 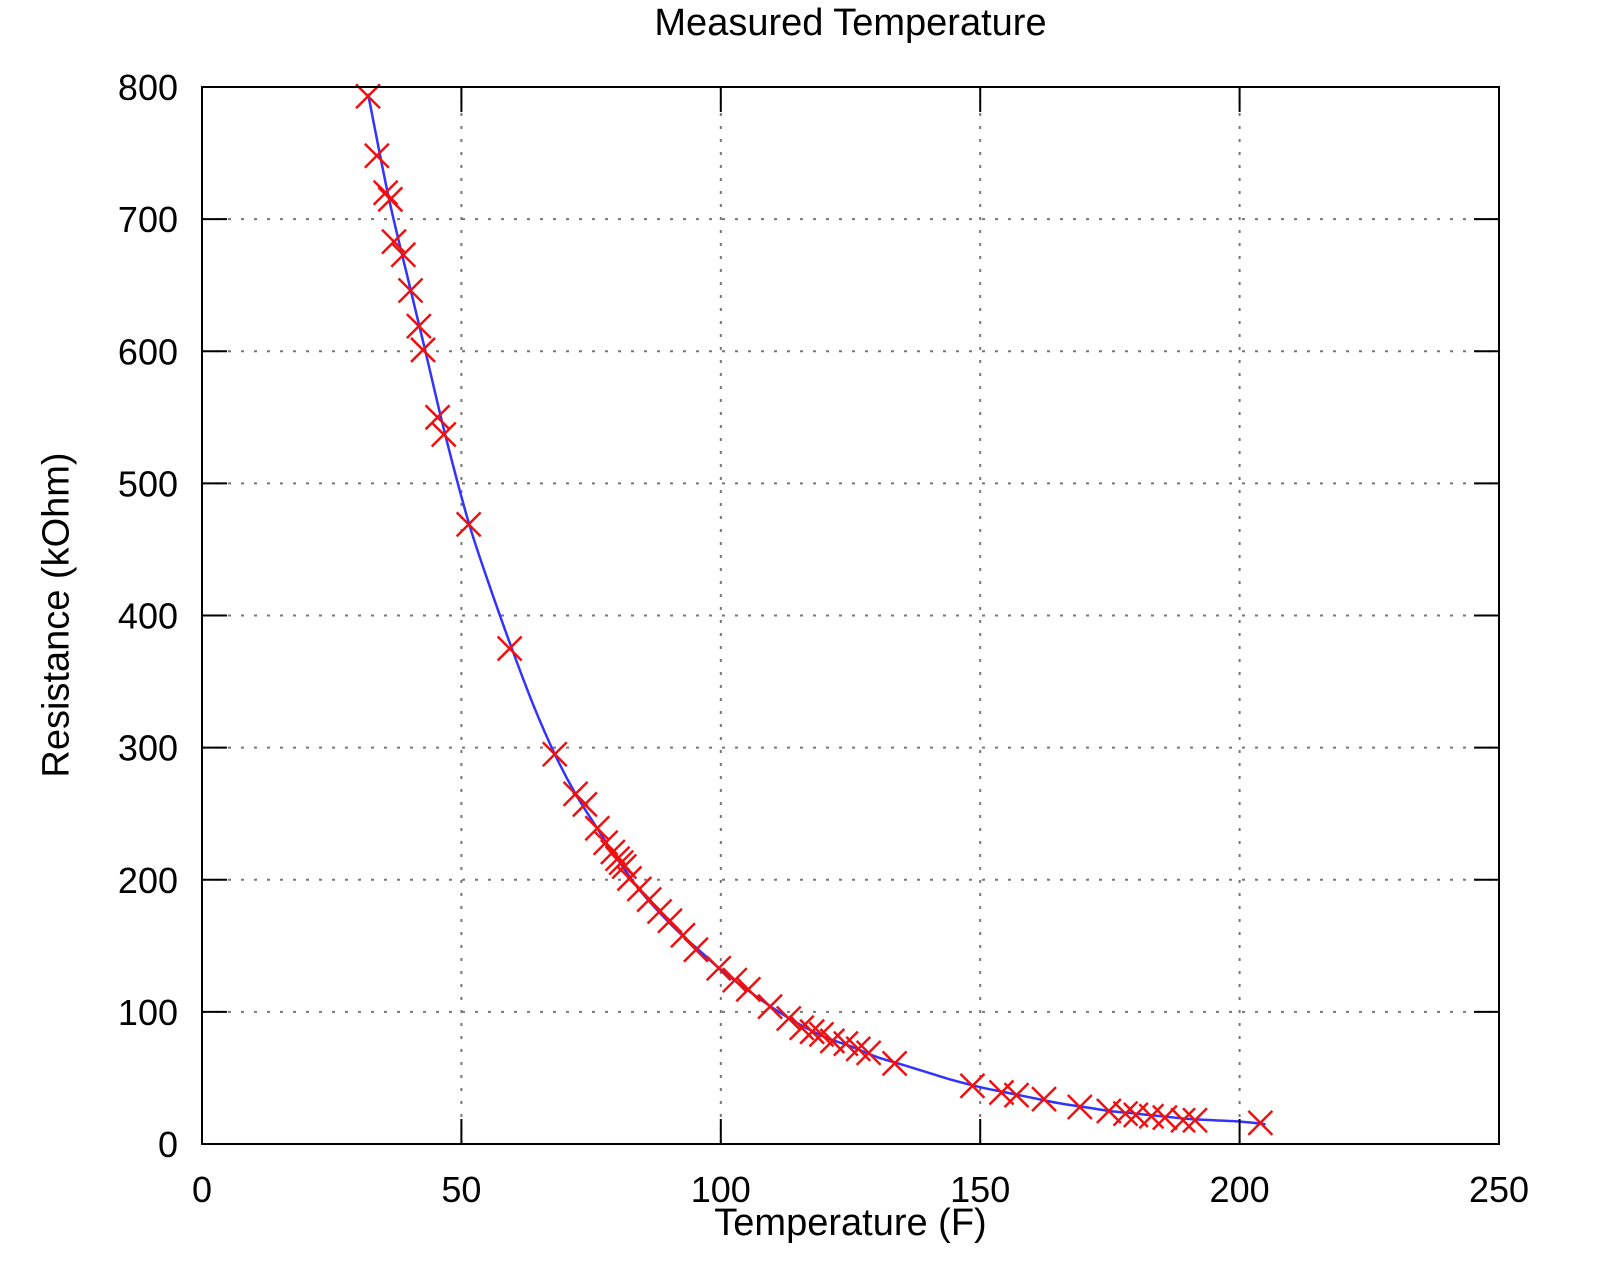 What do you see at coordinates (148, 616) in the screenshot?
I see `y-tick-label: 400` at bounding box center [148, 616].